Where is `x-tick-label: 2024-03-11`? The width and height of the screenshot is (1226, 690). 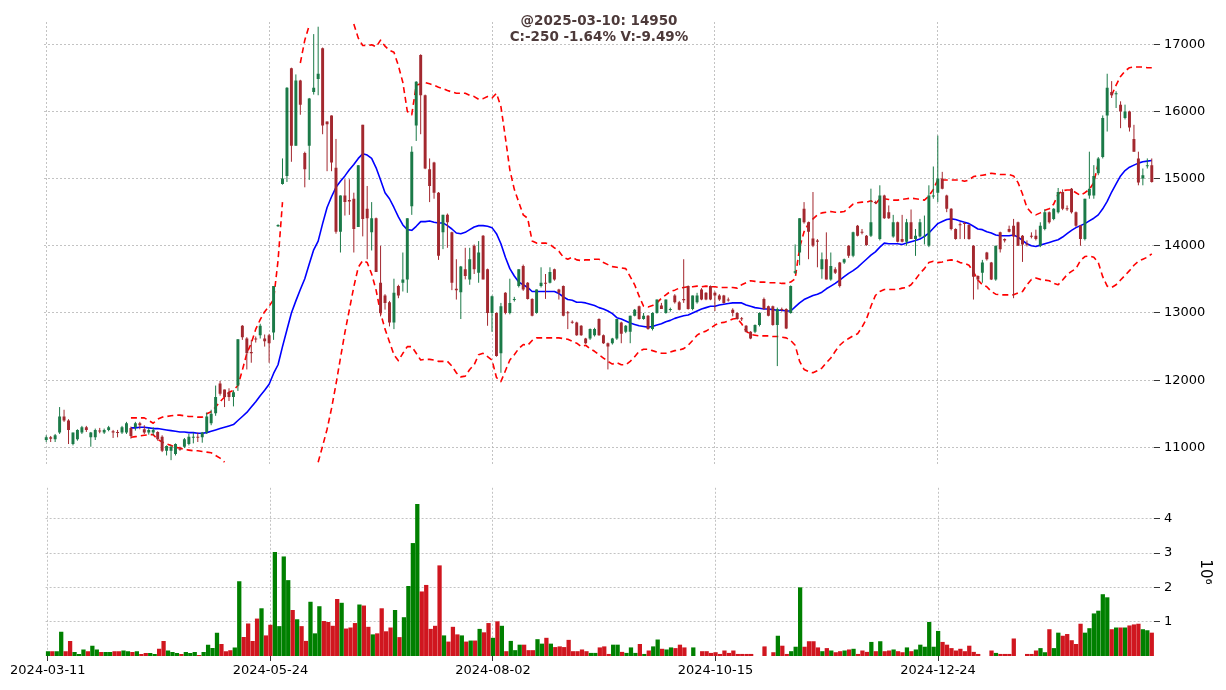 x-tick-label: 2024-03-11 is located at coordinates (48, 670).